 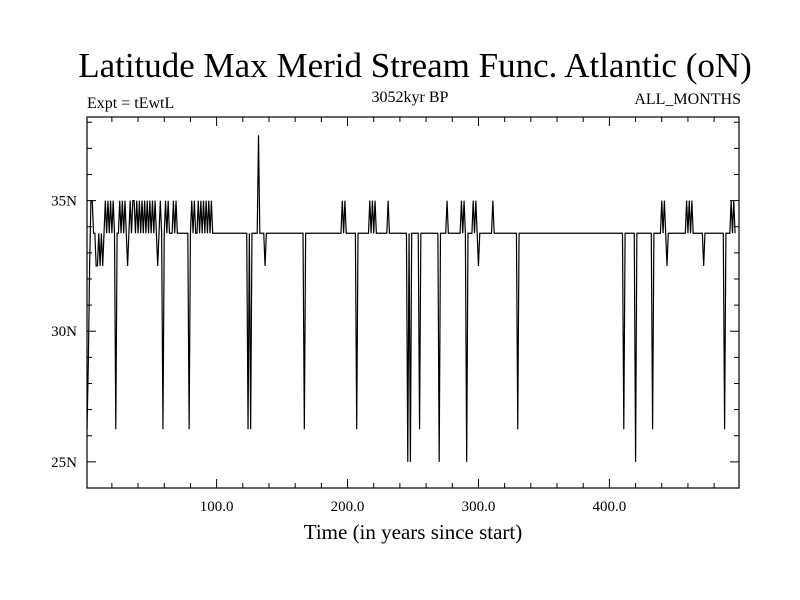 I want to click on months-label: ALL_MONTHS, so click(x=687, y=99).